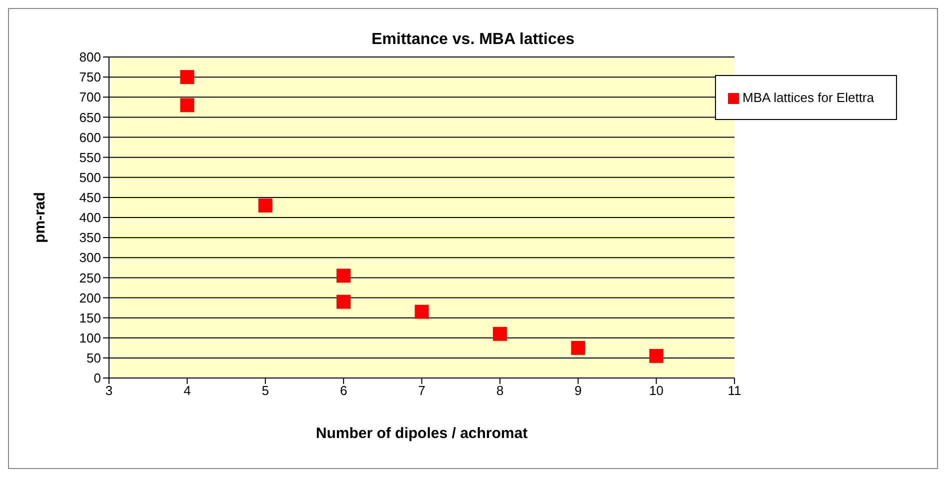 This screenshot has height=477, width=946. I want to click on x-tick-label: 7, so click(422, 390).